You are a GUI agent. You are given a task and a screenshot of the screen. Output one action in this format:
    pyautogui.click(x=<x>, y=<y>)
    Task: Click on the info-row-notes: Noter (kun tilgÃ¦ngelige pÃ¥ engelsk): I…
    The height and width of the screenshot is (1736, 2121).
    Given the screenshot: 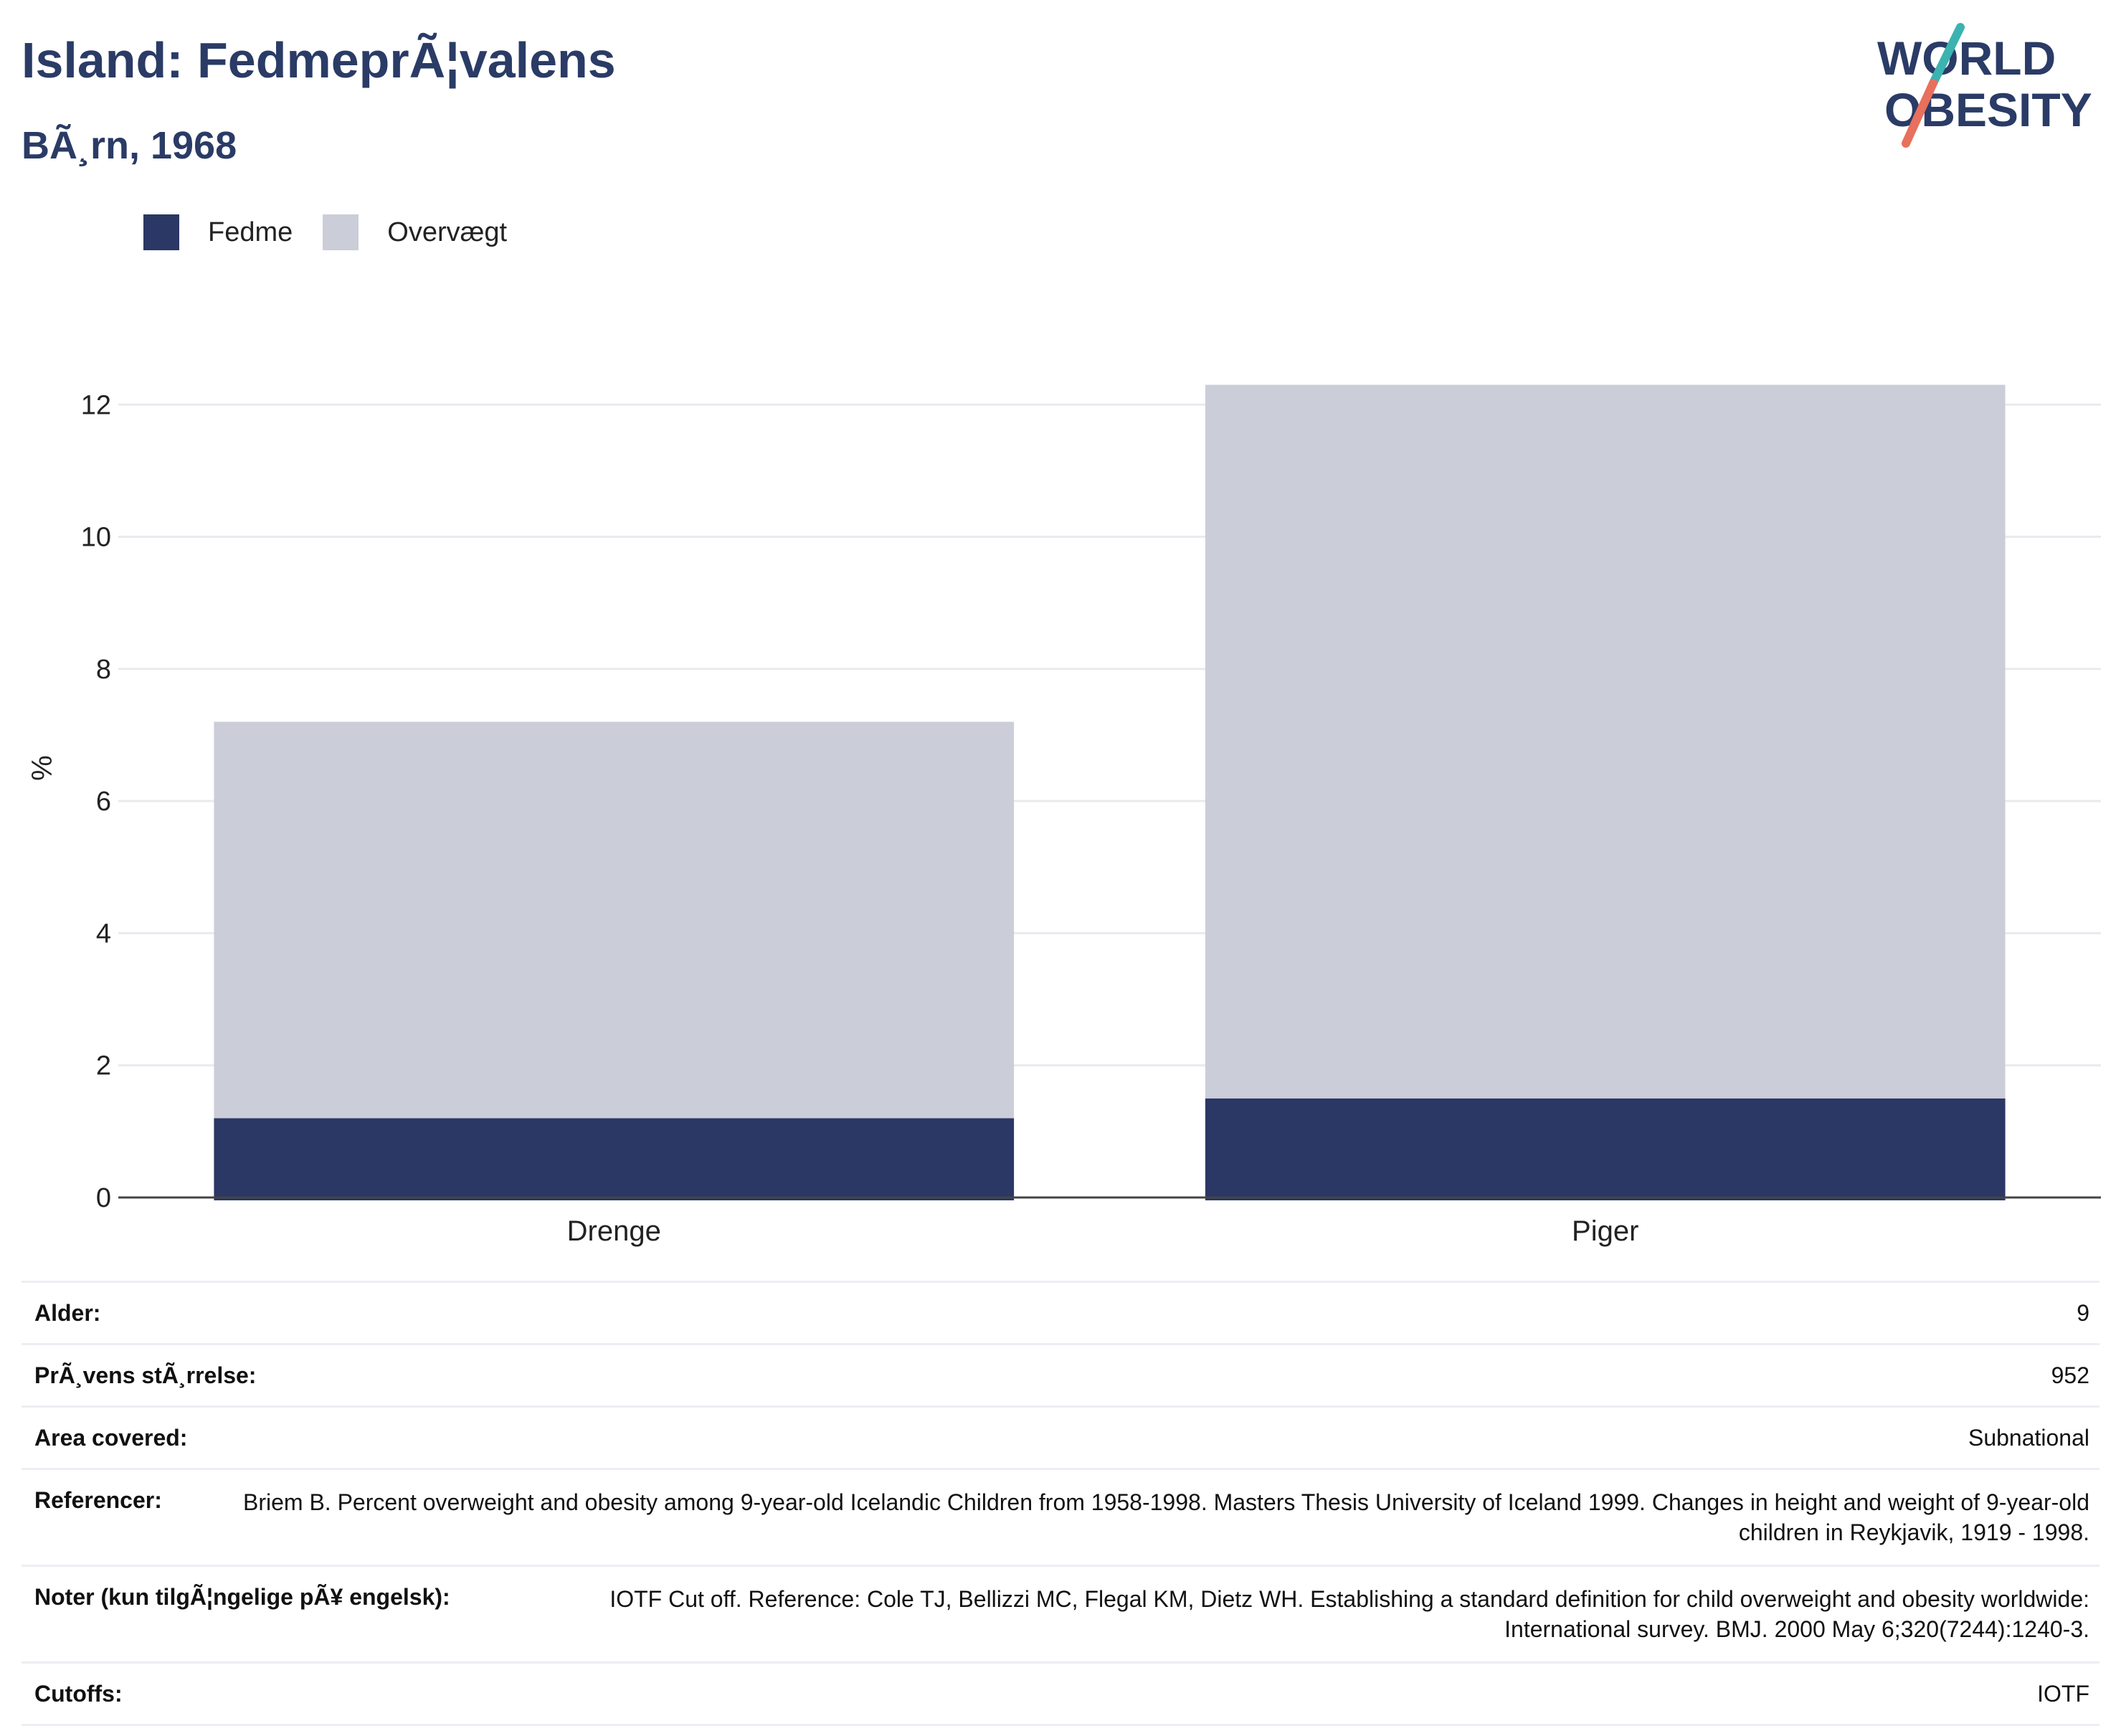 What is the action you would take?
    pyautogui.click(x=1060, y=1613)
    